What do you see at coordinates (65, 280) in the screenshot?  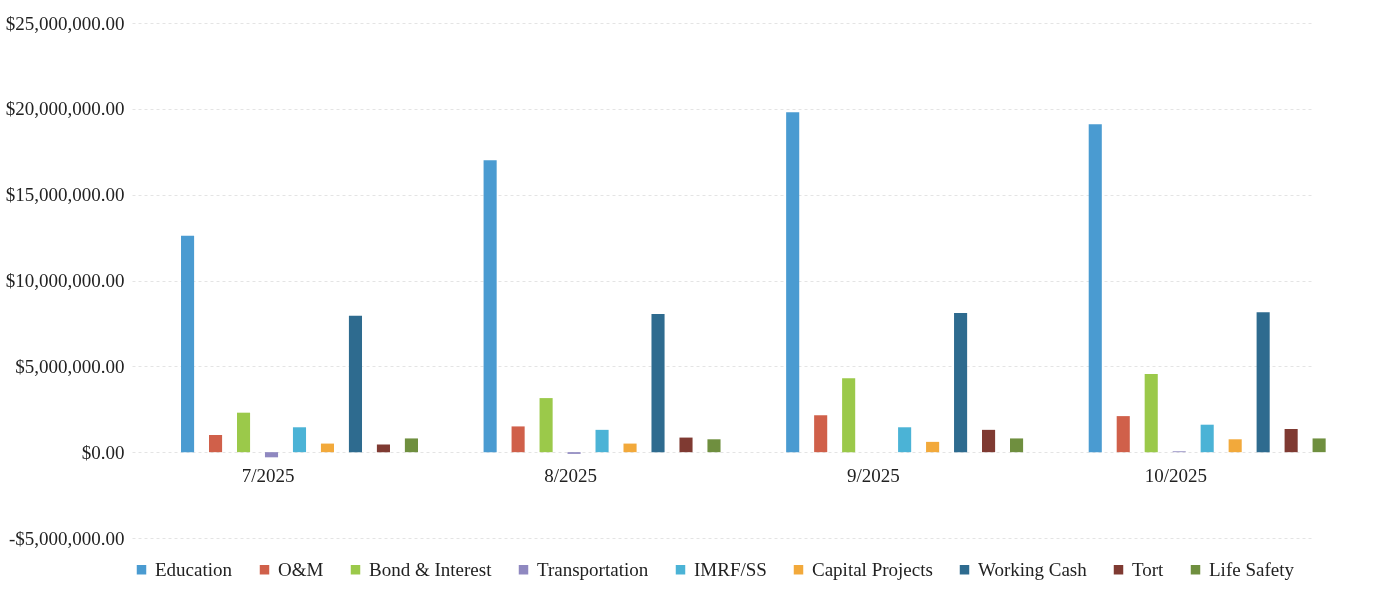 I see `y-tick-label: $10,000,000.00` at bounding box center [65, 280].